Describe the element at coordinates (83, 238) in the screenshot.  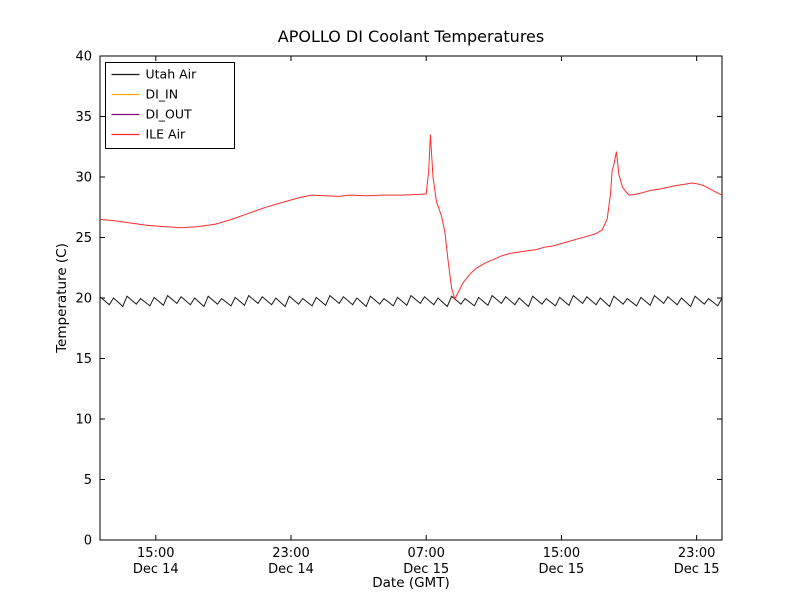
I see `y-tick-label: 25` at that location.